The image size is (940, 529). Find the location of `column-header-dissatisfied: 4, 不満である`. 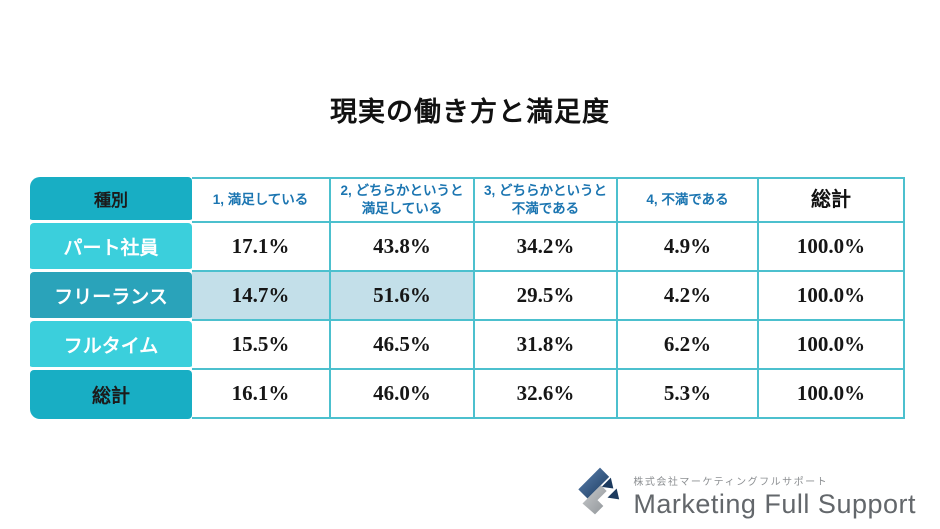

column-header-dissatisfied: 4, 不満である is located at coordinates (688, 200).